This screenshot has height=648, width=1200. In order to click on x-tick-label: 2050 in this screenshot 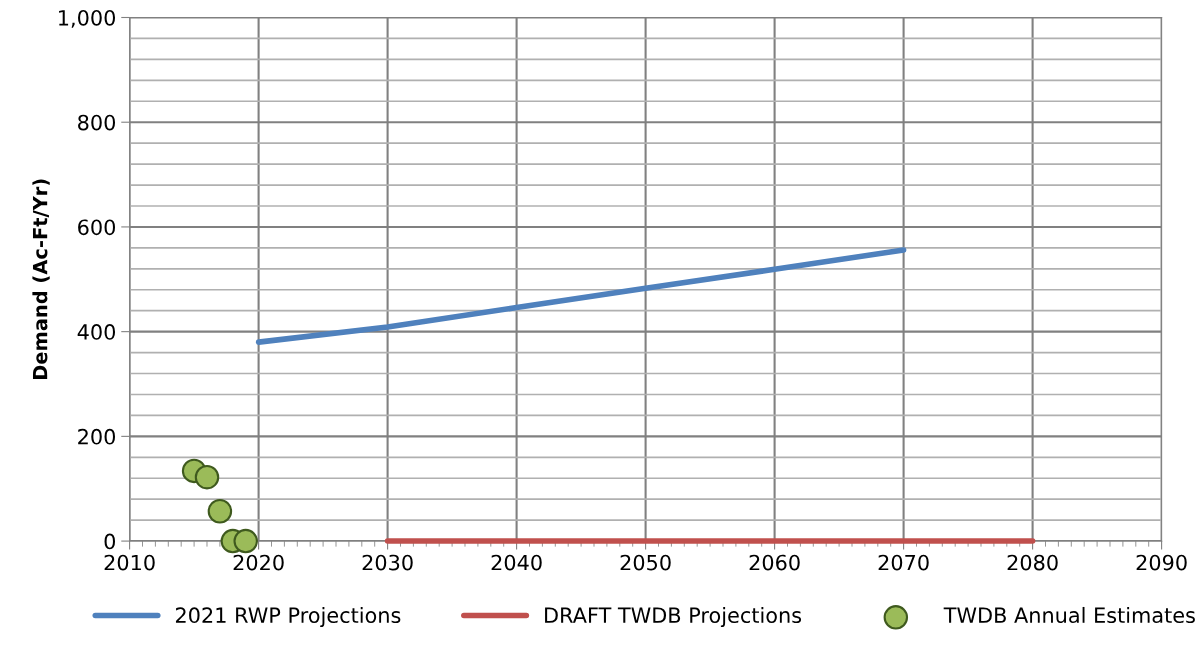, I will do `click(645, 562)`.